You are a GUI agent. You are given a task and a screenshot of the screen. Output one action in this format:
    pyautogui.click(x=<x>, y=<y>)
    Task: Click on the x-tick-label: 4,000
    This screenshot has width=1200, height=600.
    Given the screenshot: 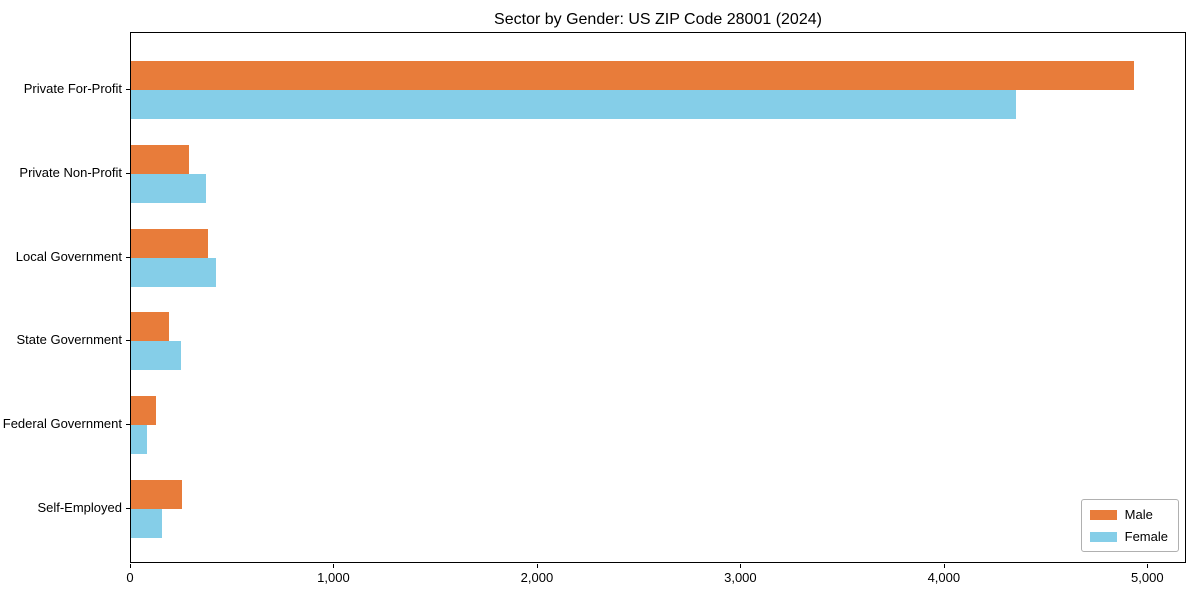 What is the action you would take?
    pyautogui.click(x=944, y=577)
    